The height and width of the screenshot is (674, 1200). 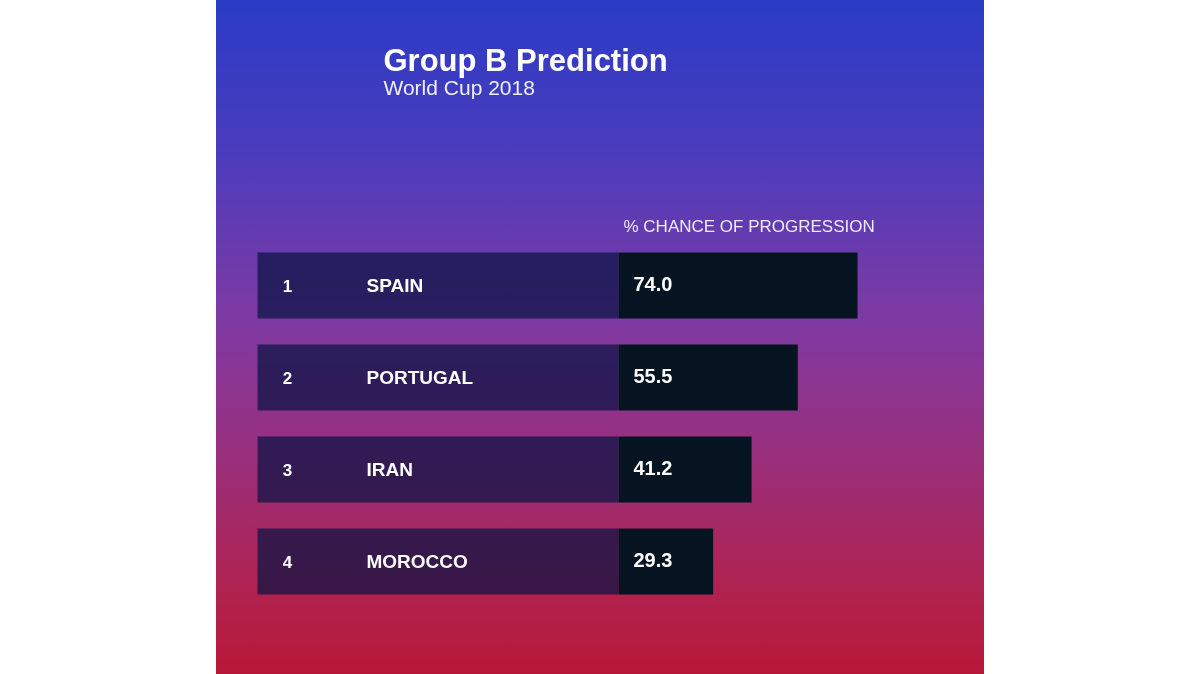 I want to click on x-axis-title: % CHANCE OF PROGRESSION, so click(x=749, y=226).